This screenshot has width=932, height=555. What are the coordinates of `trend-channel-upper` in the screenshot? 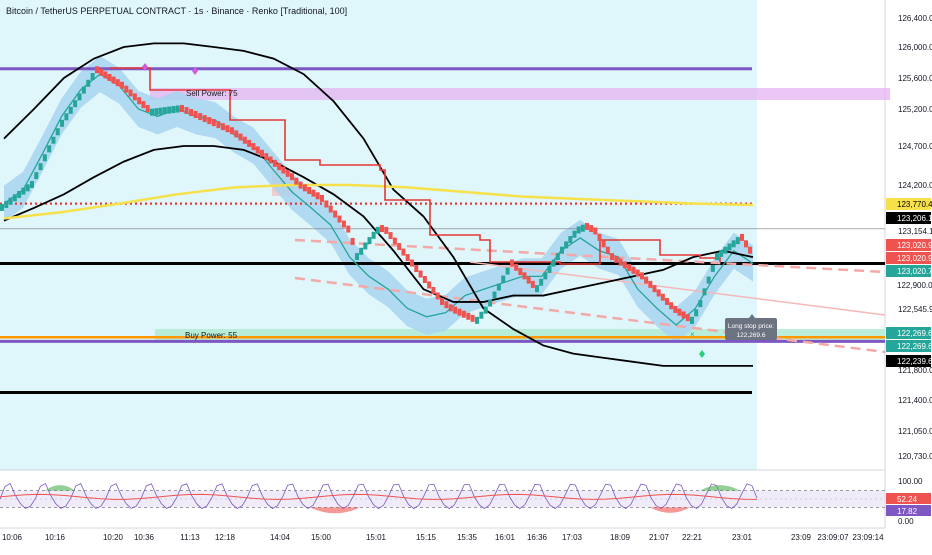 It's located at (590, 256).